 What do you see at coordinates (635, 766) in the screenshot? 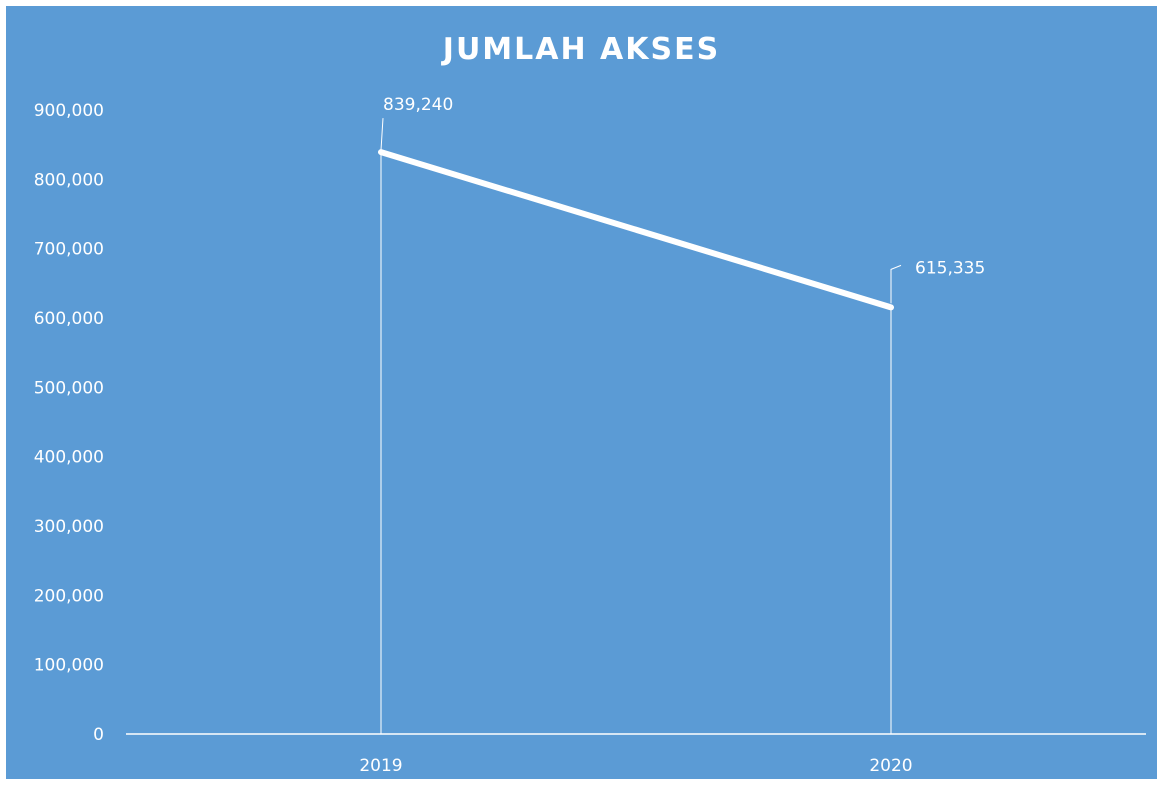
I see `x-axis-ticks: 2019 2020` at bounding box center [635, 766].